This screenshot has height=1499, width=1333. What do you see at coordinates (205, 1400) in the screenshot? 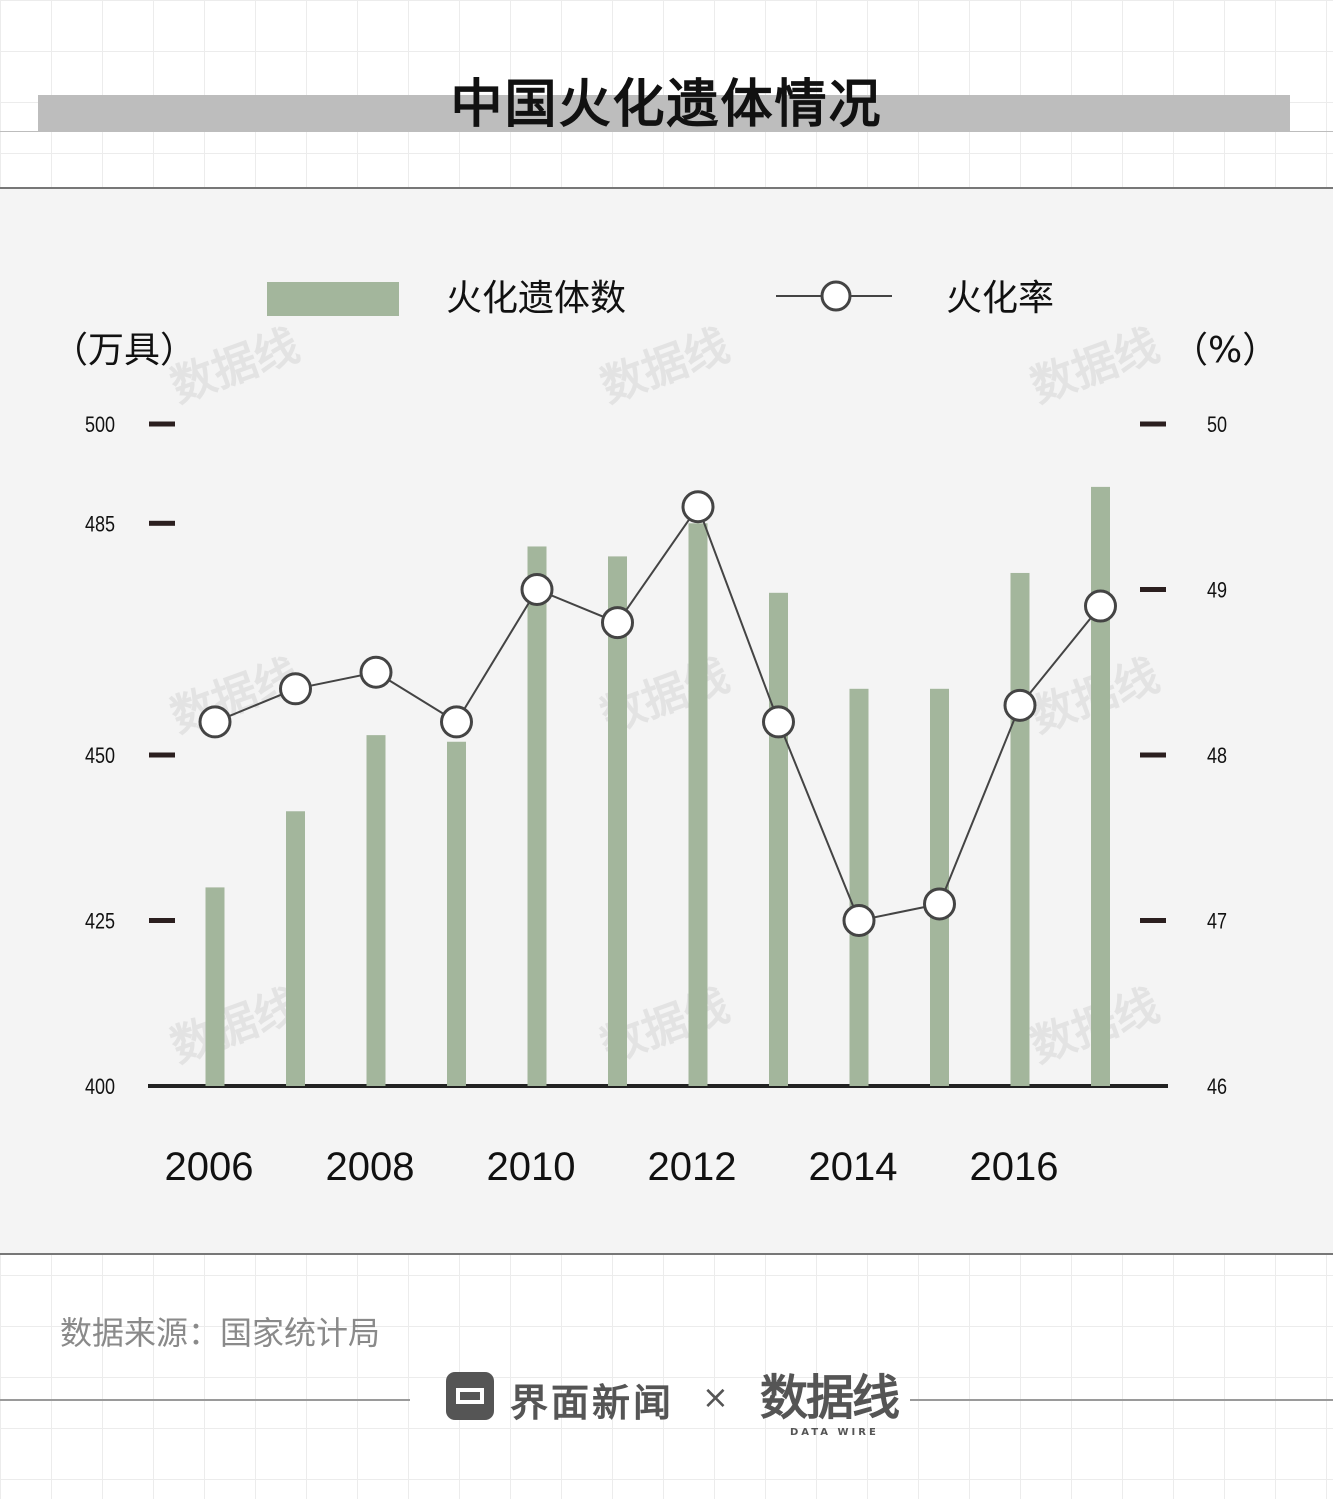
I see `footer-divider-left` at bounding box center [205, 1400].